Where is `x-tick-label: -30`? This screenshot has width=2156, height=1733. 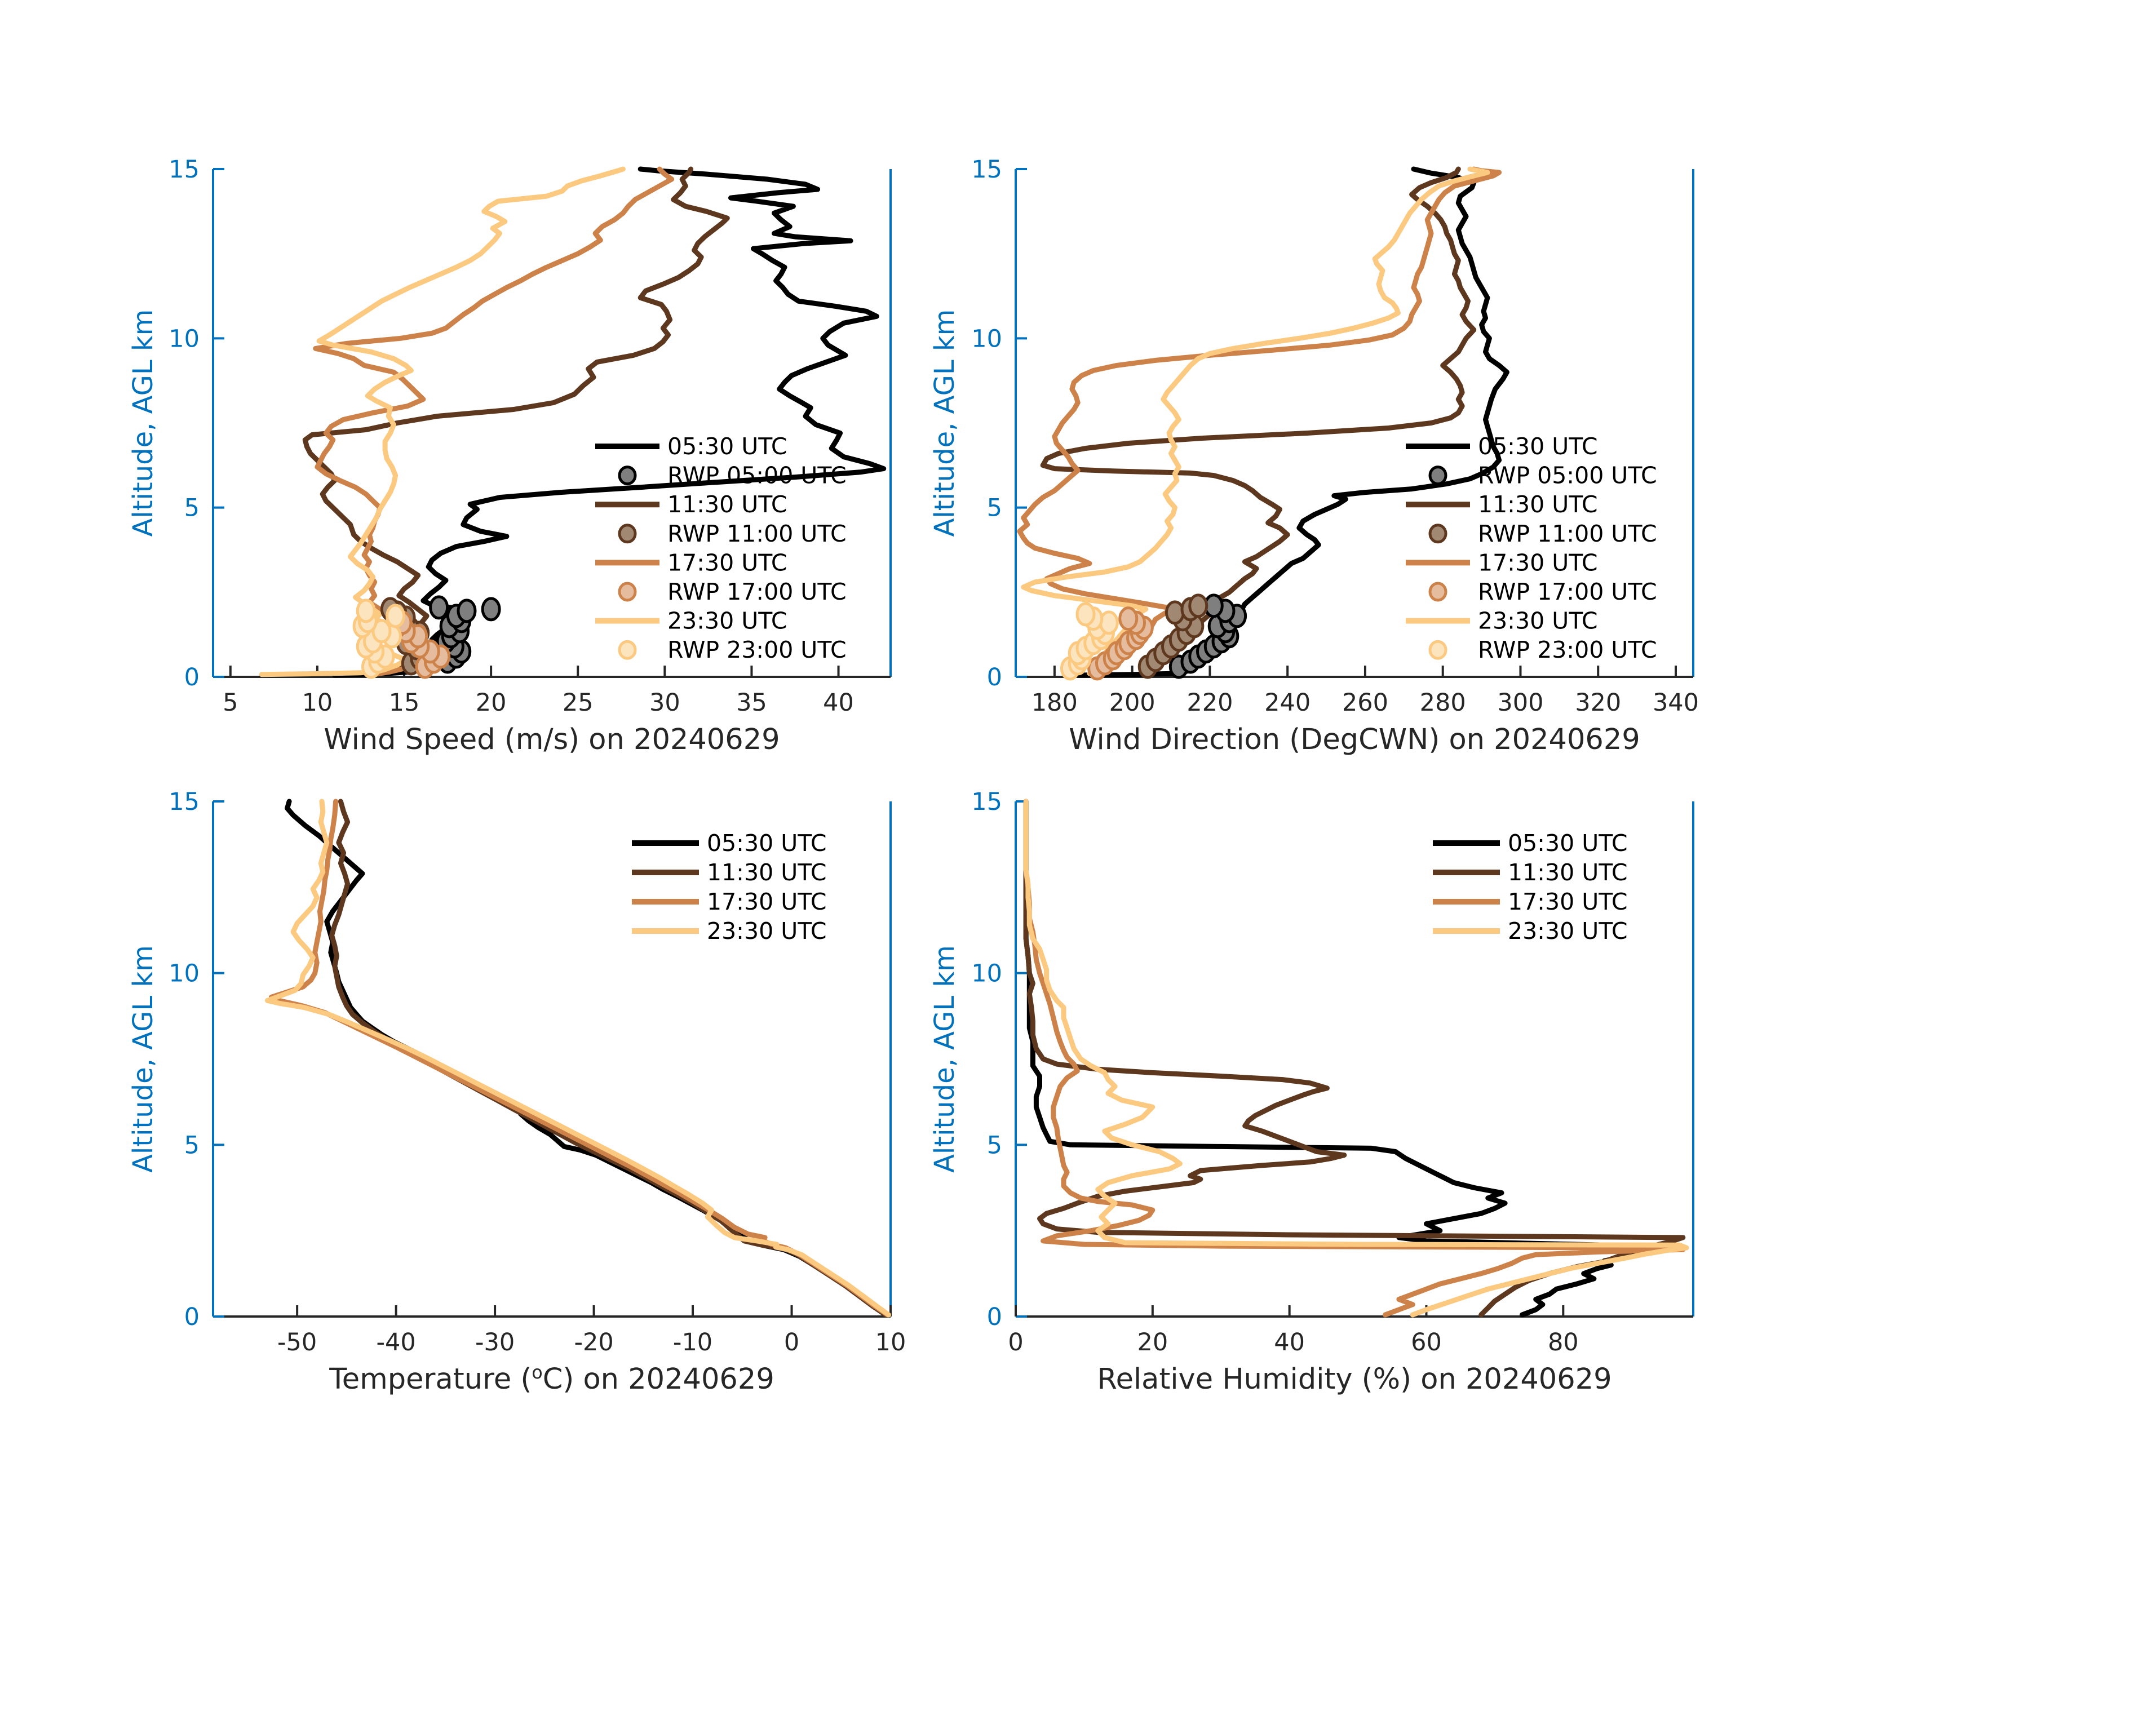 x-tick-label: -30 is located at coordinates (495, 1342).